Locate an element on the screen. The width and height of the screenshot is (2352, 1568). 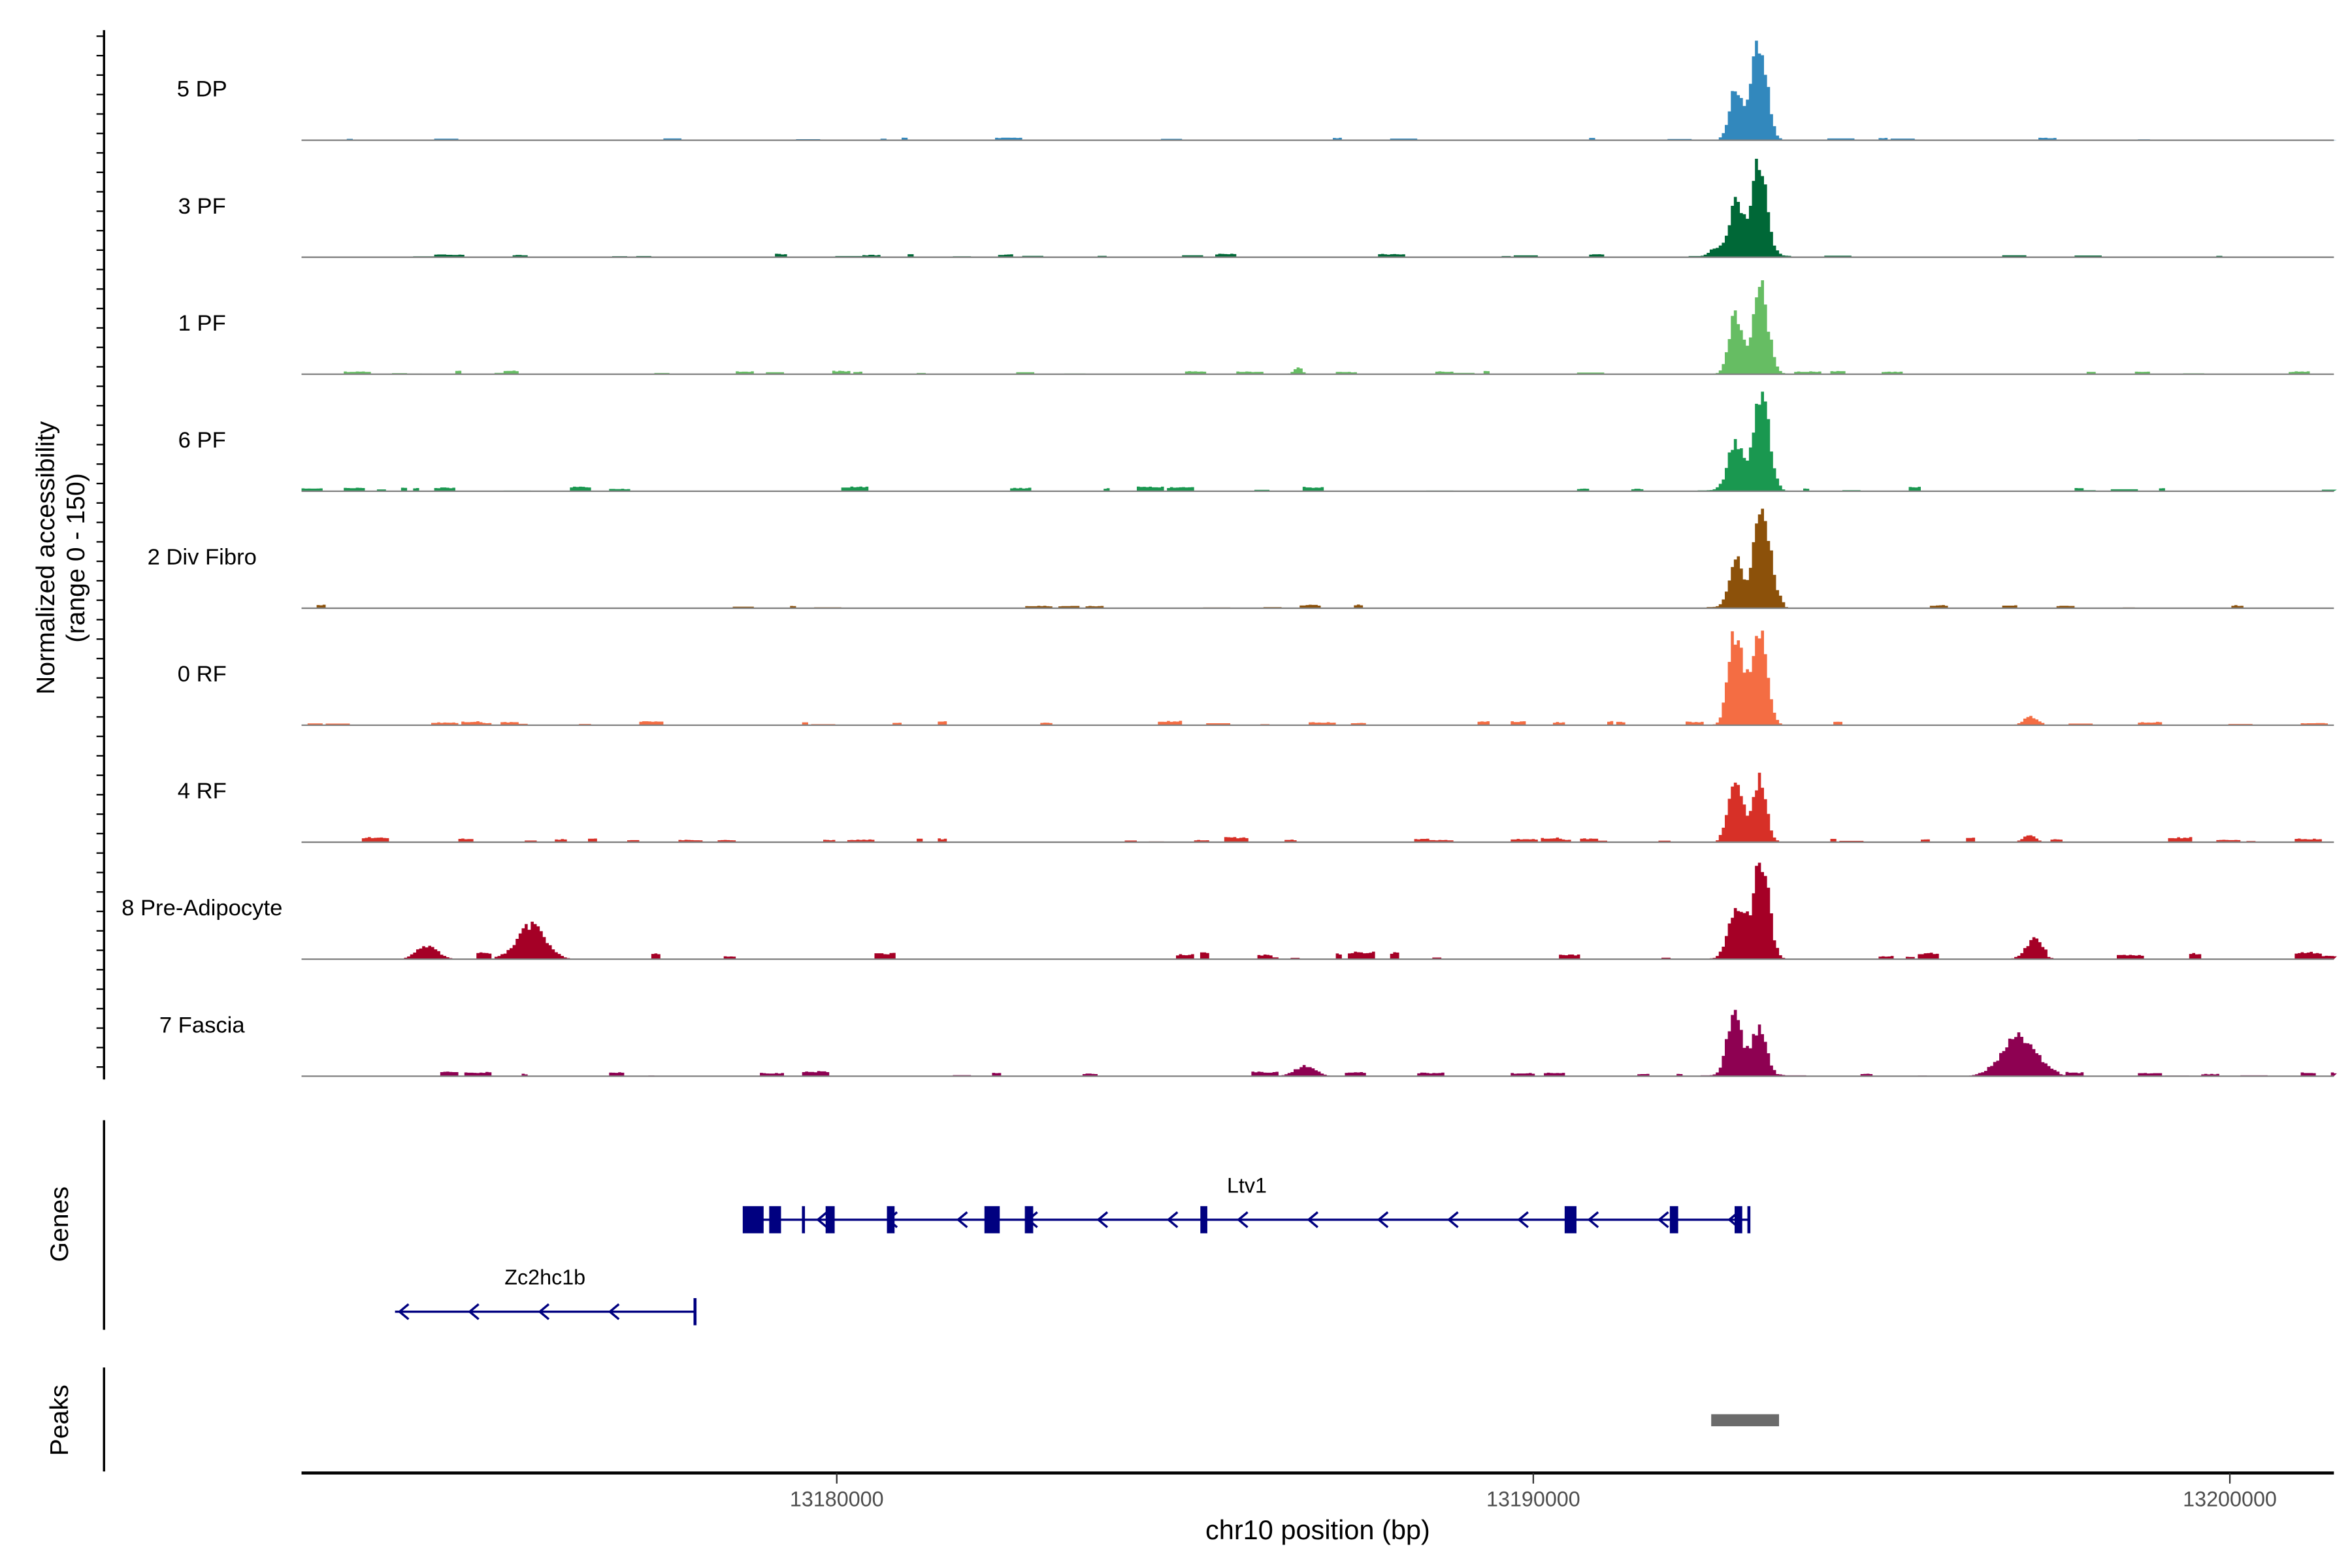
track-label: 0 RF is located at coordinates (202, 674).